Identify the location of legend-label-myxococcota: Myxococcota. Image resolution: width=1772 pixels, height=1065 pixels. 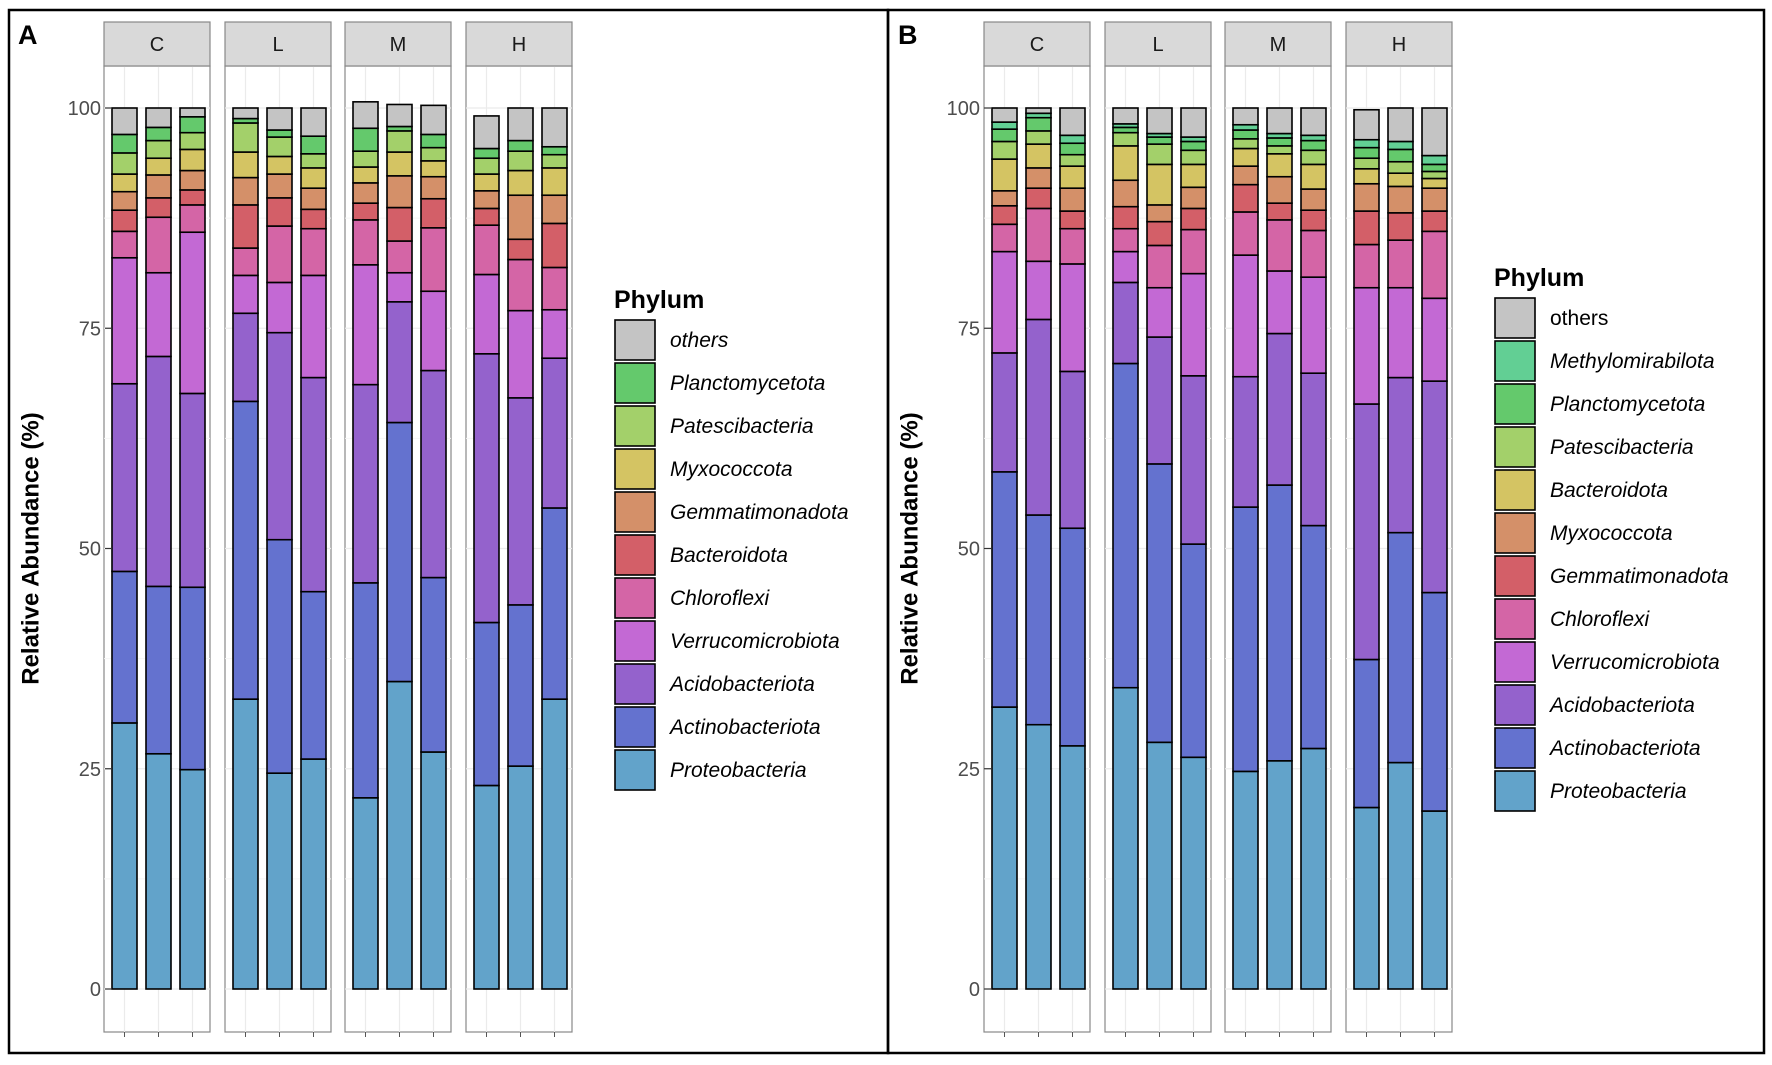
(731, 469).